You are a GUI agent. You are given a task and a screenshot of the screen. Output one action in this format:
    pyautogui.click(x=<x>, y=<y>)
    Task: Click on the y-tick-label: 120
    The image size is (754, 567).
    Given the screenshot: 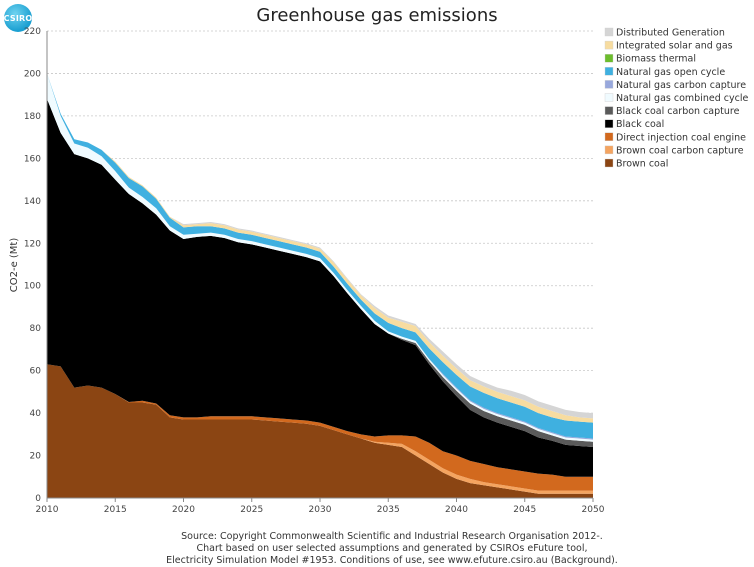 What is the action you would take?
    pyautogui.click(x=32, y=244)
    